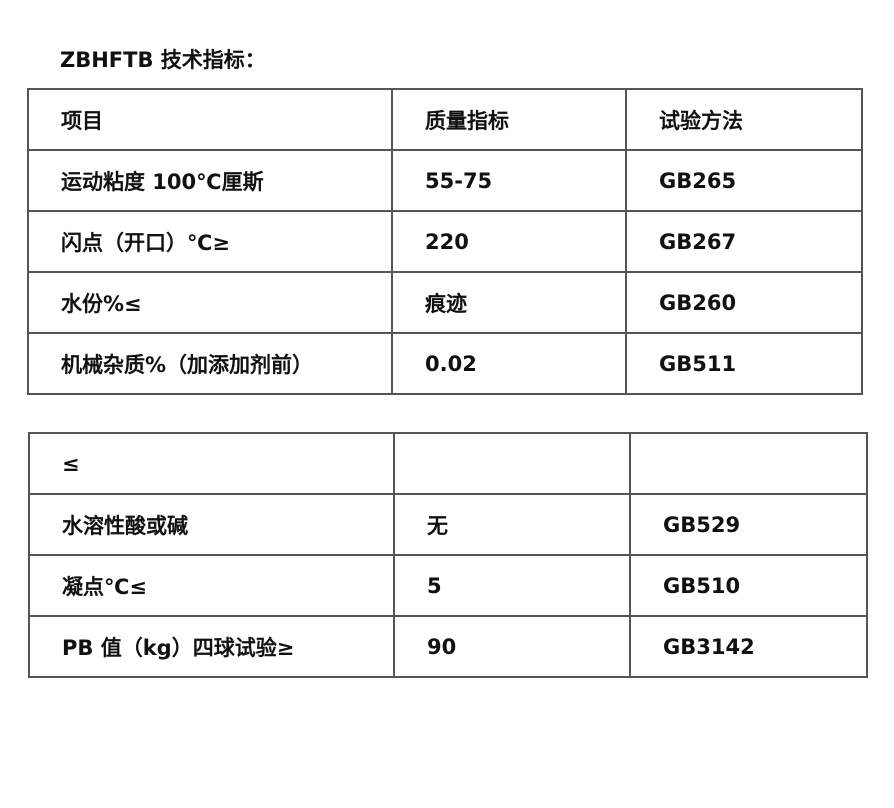  Describe the element at coordinates (748, 585) in the screenshot. I see `method-cell: GB510` at that location.